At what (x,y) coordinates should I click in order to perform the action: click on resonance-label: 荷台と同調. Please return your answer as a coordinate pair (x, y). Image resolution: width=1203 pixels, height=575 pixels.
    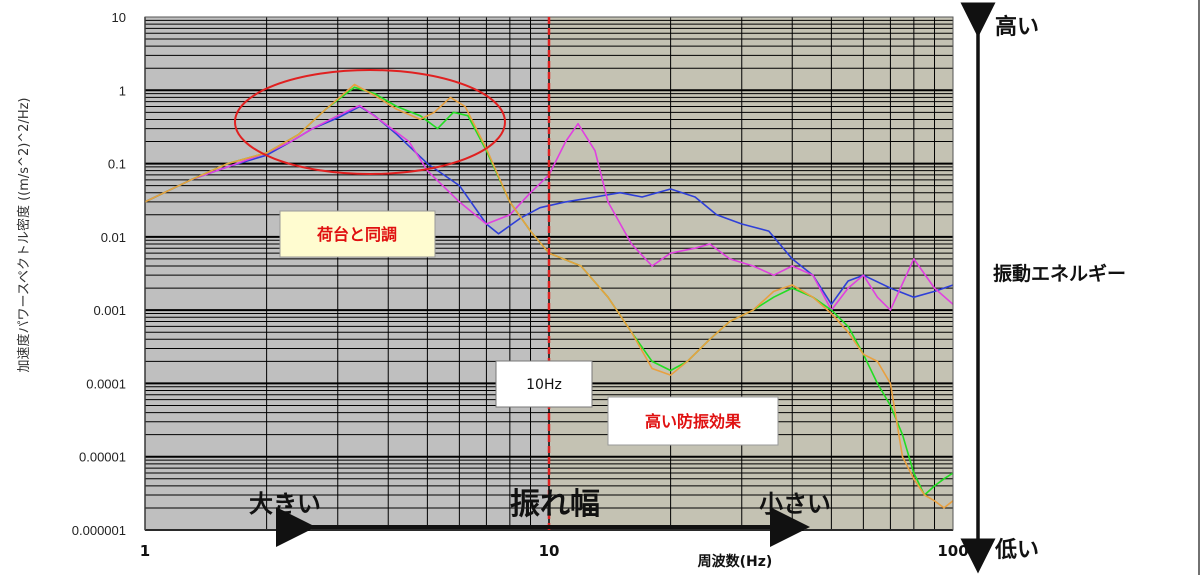
    Looking at the image, I should click on (357, 234).